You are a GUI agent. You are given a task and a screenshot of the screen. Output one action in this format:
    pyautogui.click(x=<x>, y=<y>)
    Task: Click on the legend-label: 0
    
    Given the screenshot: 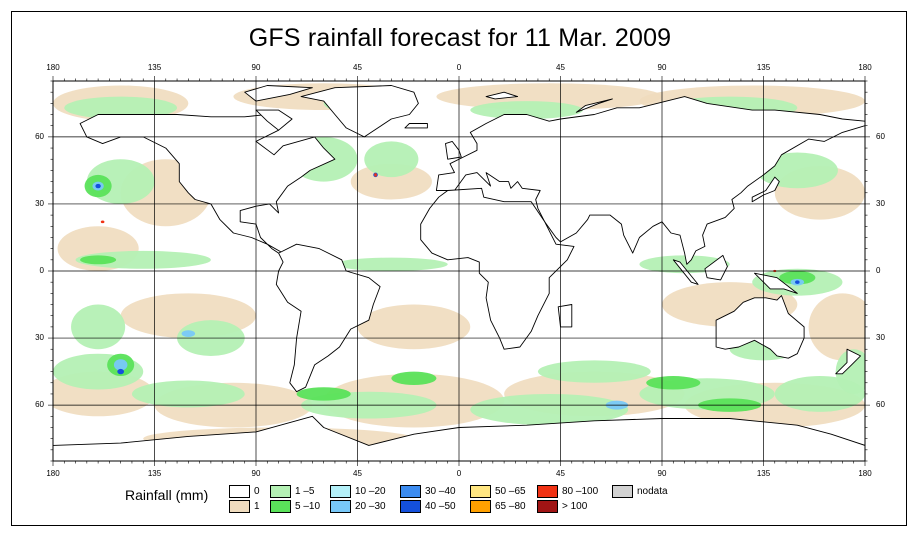 What is the action you would take?
    pyautogui.click(x=257, y=491)
    